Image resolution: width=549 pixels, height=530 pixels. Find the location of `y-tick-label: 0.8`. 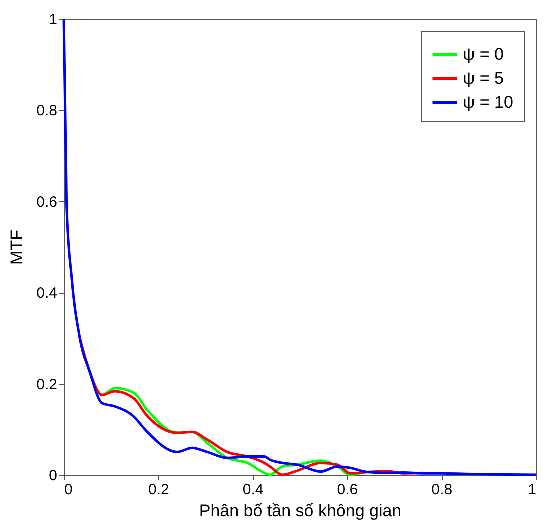

y-tick-label: 0.8 is located at coordinates (47, 111).